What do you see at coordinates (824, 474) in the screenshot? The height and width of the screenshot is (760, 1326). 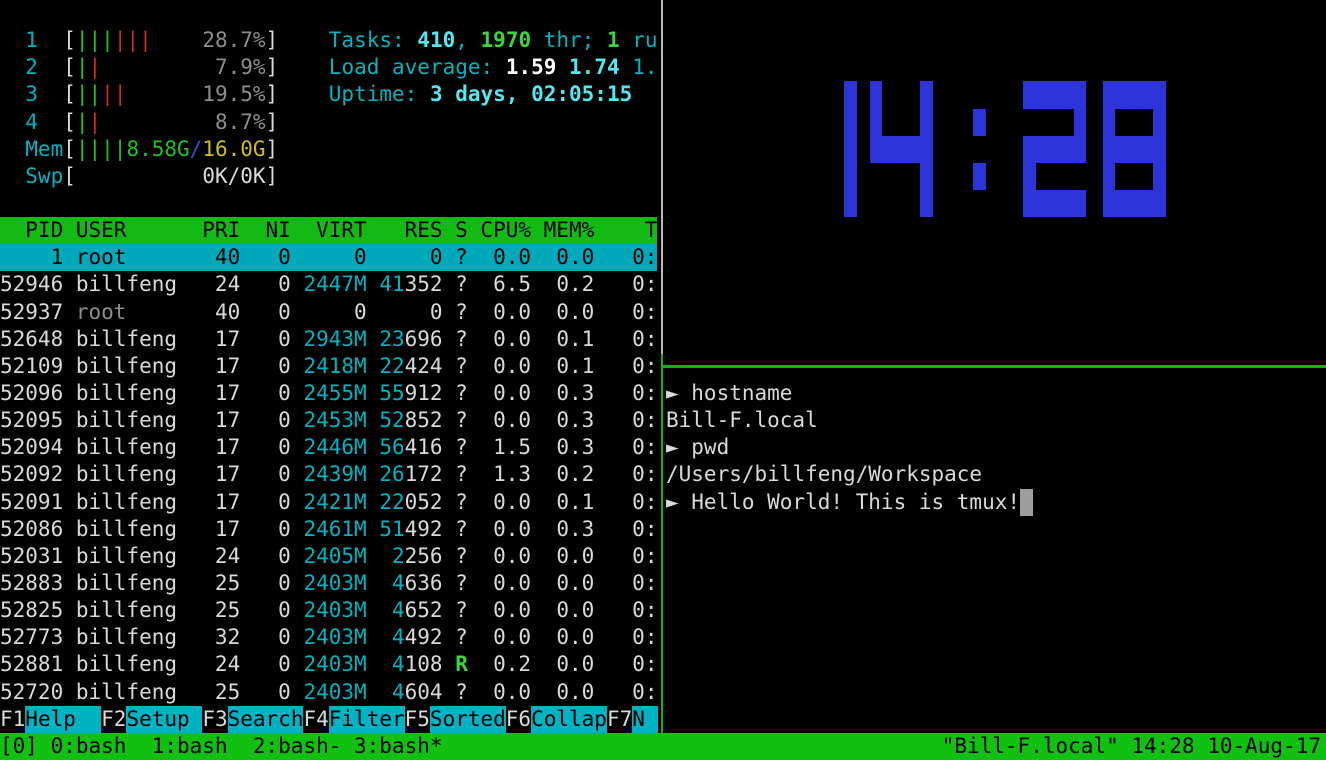 I see `shell-output-pwd: /Users/billfeng/Workspace` at bounding box center [824, 474].